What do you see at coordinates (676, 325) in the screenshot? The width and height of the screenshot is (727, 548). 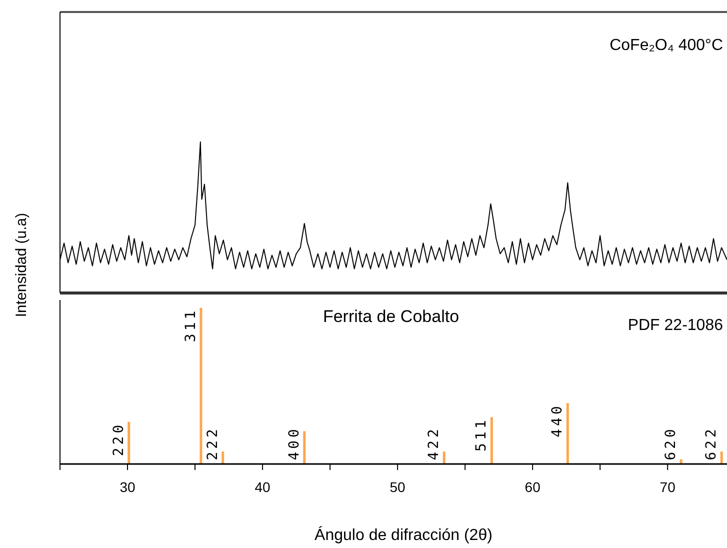 I see `annotation: PDF 22-1086` at bounding box center [676, 325].